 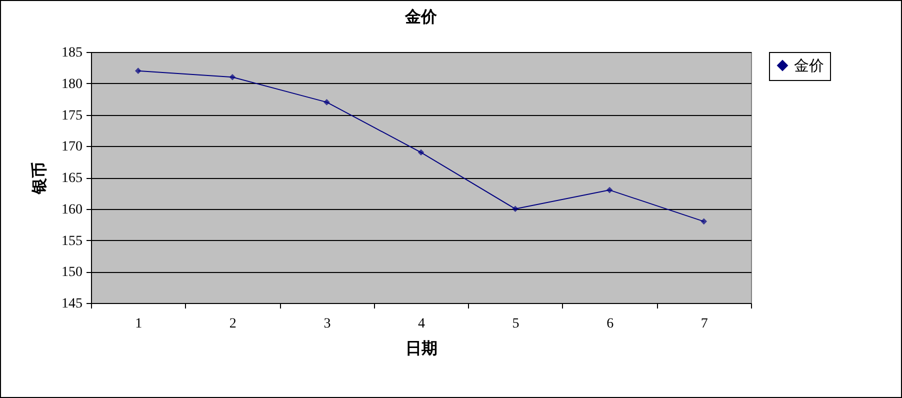 I want to click on x-tick-label: 7, so click(x=704, y=324).